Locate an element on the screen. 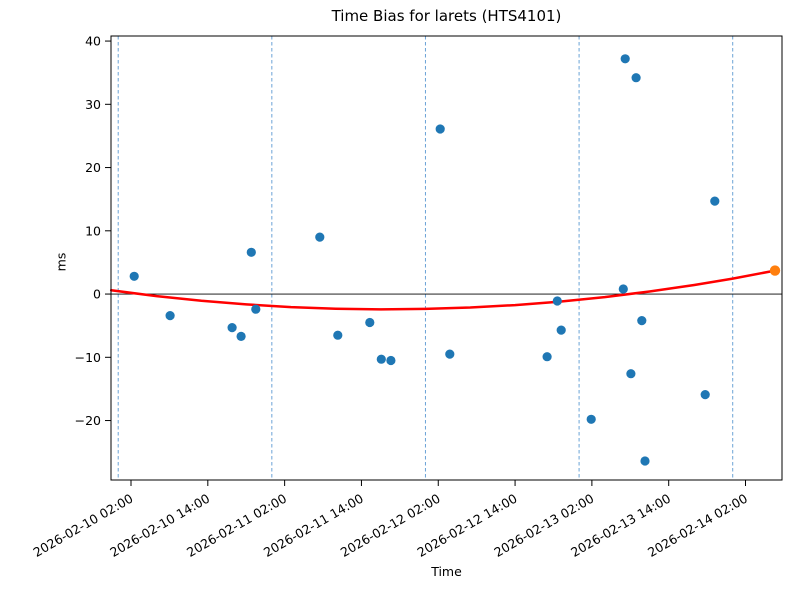 The width and height of the screenshot is (800, 600). y-tick-label: −20 is located at coordinates (88, 420).